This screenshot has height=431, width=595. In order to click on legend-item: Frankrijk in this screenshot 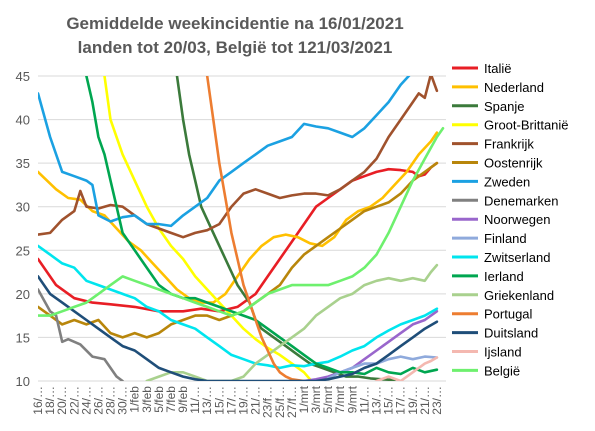, I will do `click(493, 144)`.